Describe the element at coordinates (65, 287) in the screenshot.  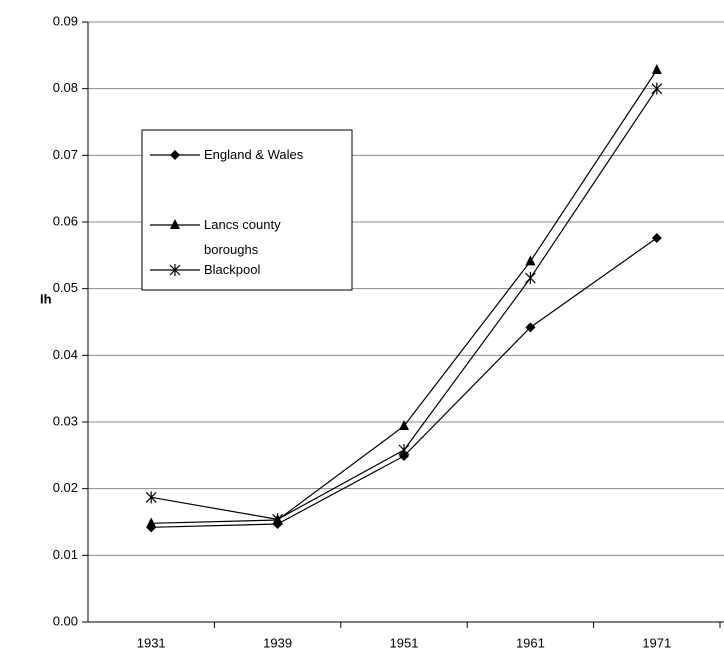
I see `y-tick-label: 0.05` at that location.